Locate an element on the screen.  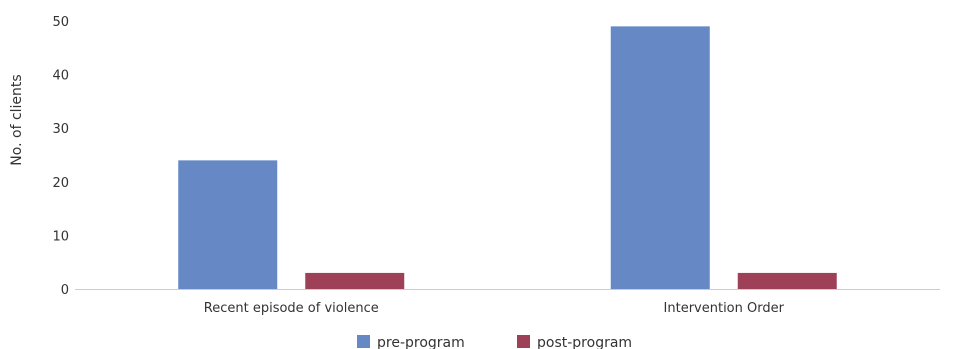
x-tick-label-1: Recent episode of violence is located at coordinates (291, 308).